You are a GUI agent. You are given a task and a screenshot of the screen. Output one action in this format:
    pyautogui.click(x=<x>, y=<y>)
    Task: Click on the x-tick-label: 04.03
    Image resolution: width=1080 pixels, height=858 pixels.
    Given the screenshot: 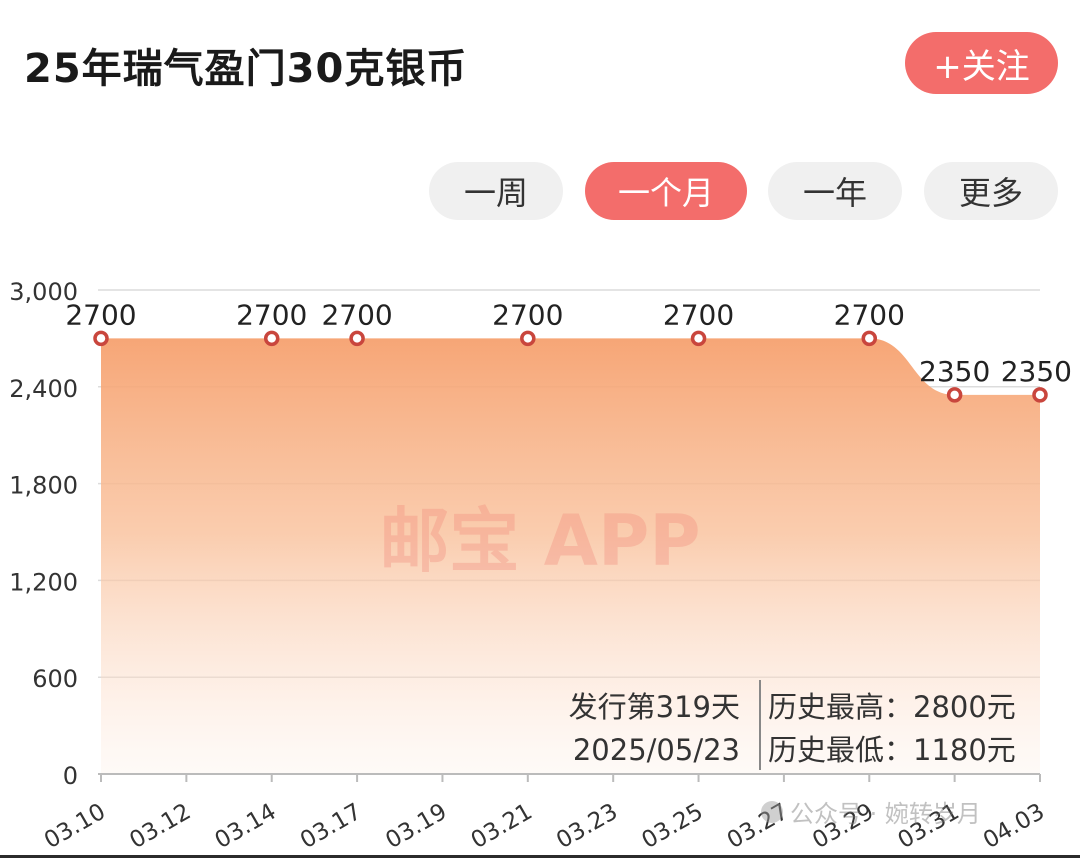 What is the action you would take?
    pyautogui.click(x=1014, y=826)
    